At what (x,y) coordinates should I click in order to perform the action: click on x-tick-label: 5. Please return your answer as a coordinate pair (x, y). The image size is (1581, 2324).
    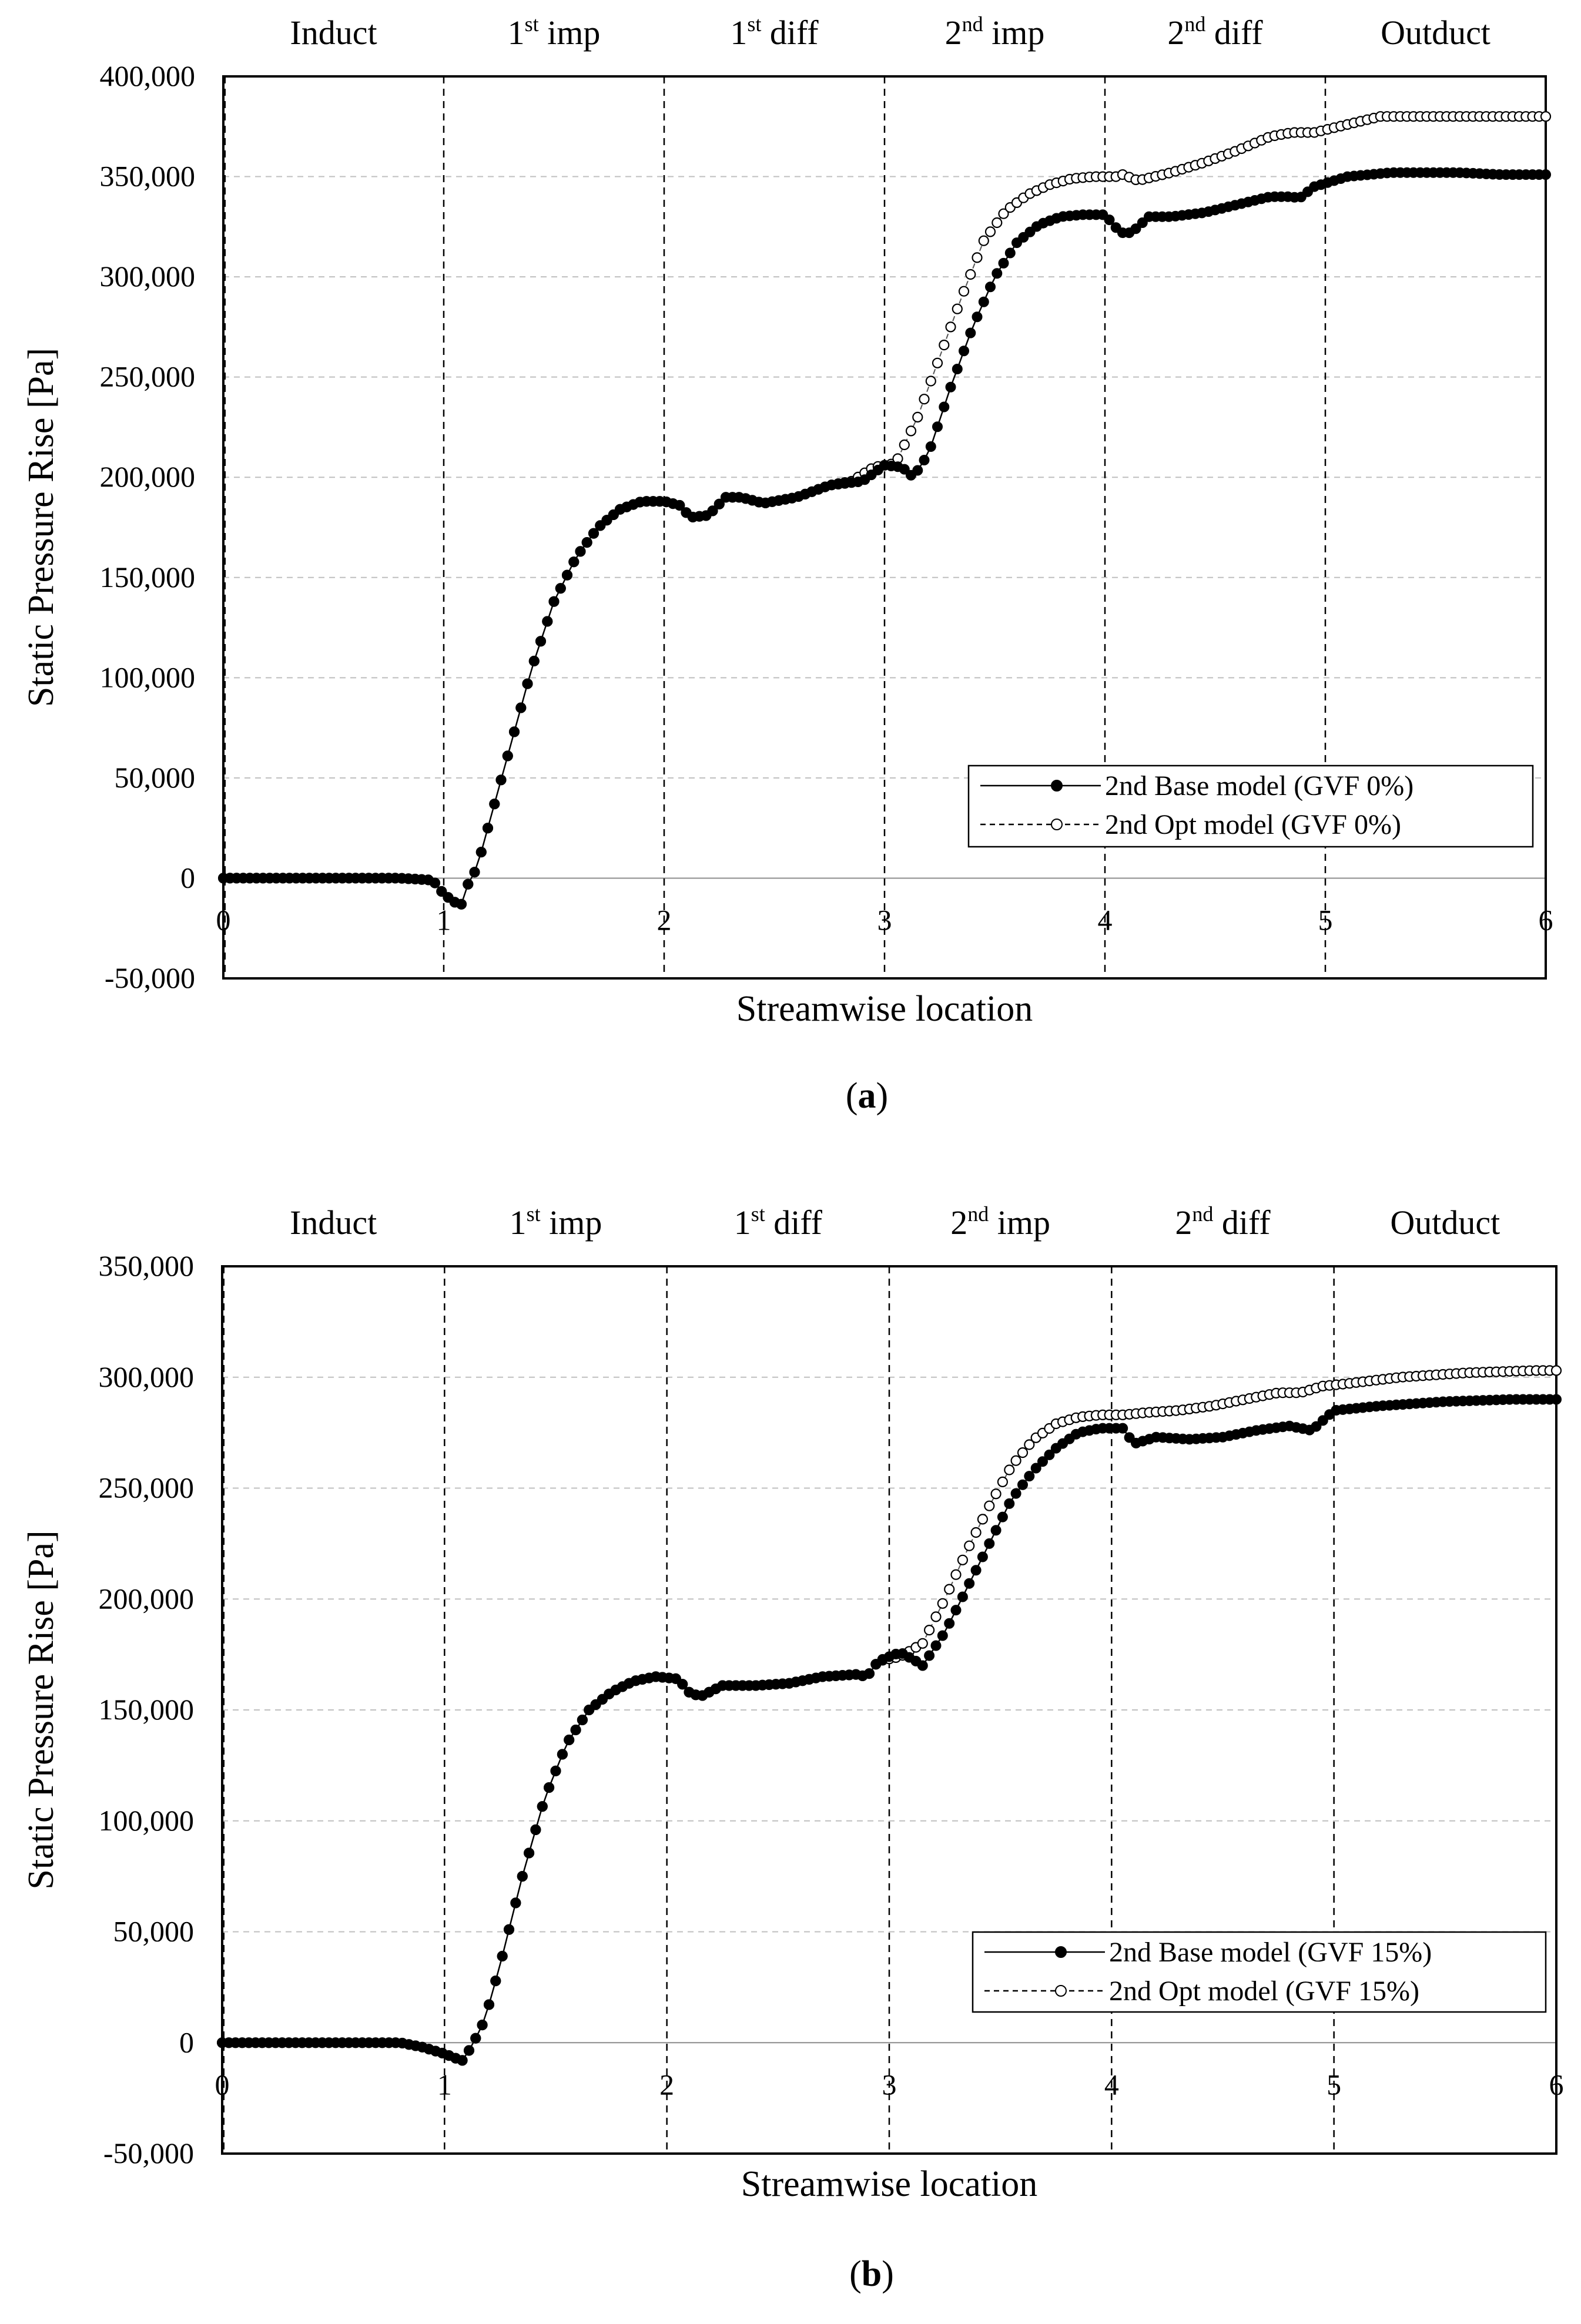
    Looking at the image, I should click on (1325, 920).